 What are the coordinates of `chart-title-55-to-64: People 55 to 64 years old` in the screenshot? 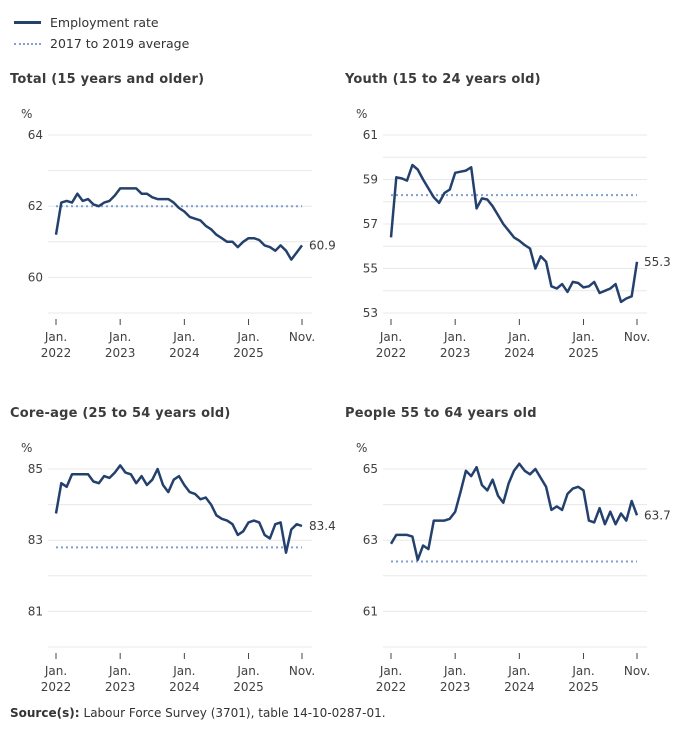 It's located at (441, 413).